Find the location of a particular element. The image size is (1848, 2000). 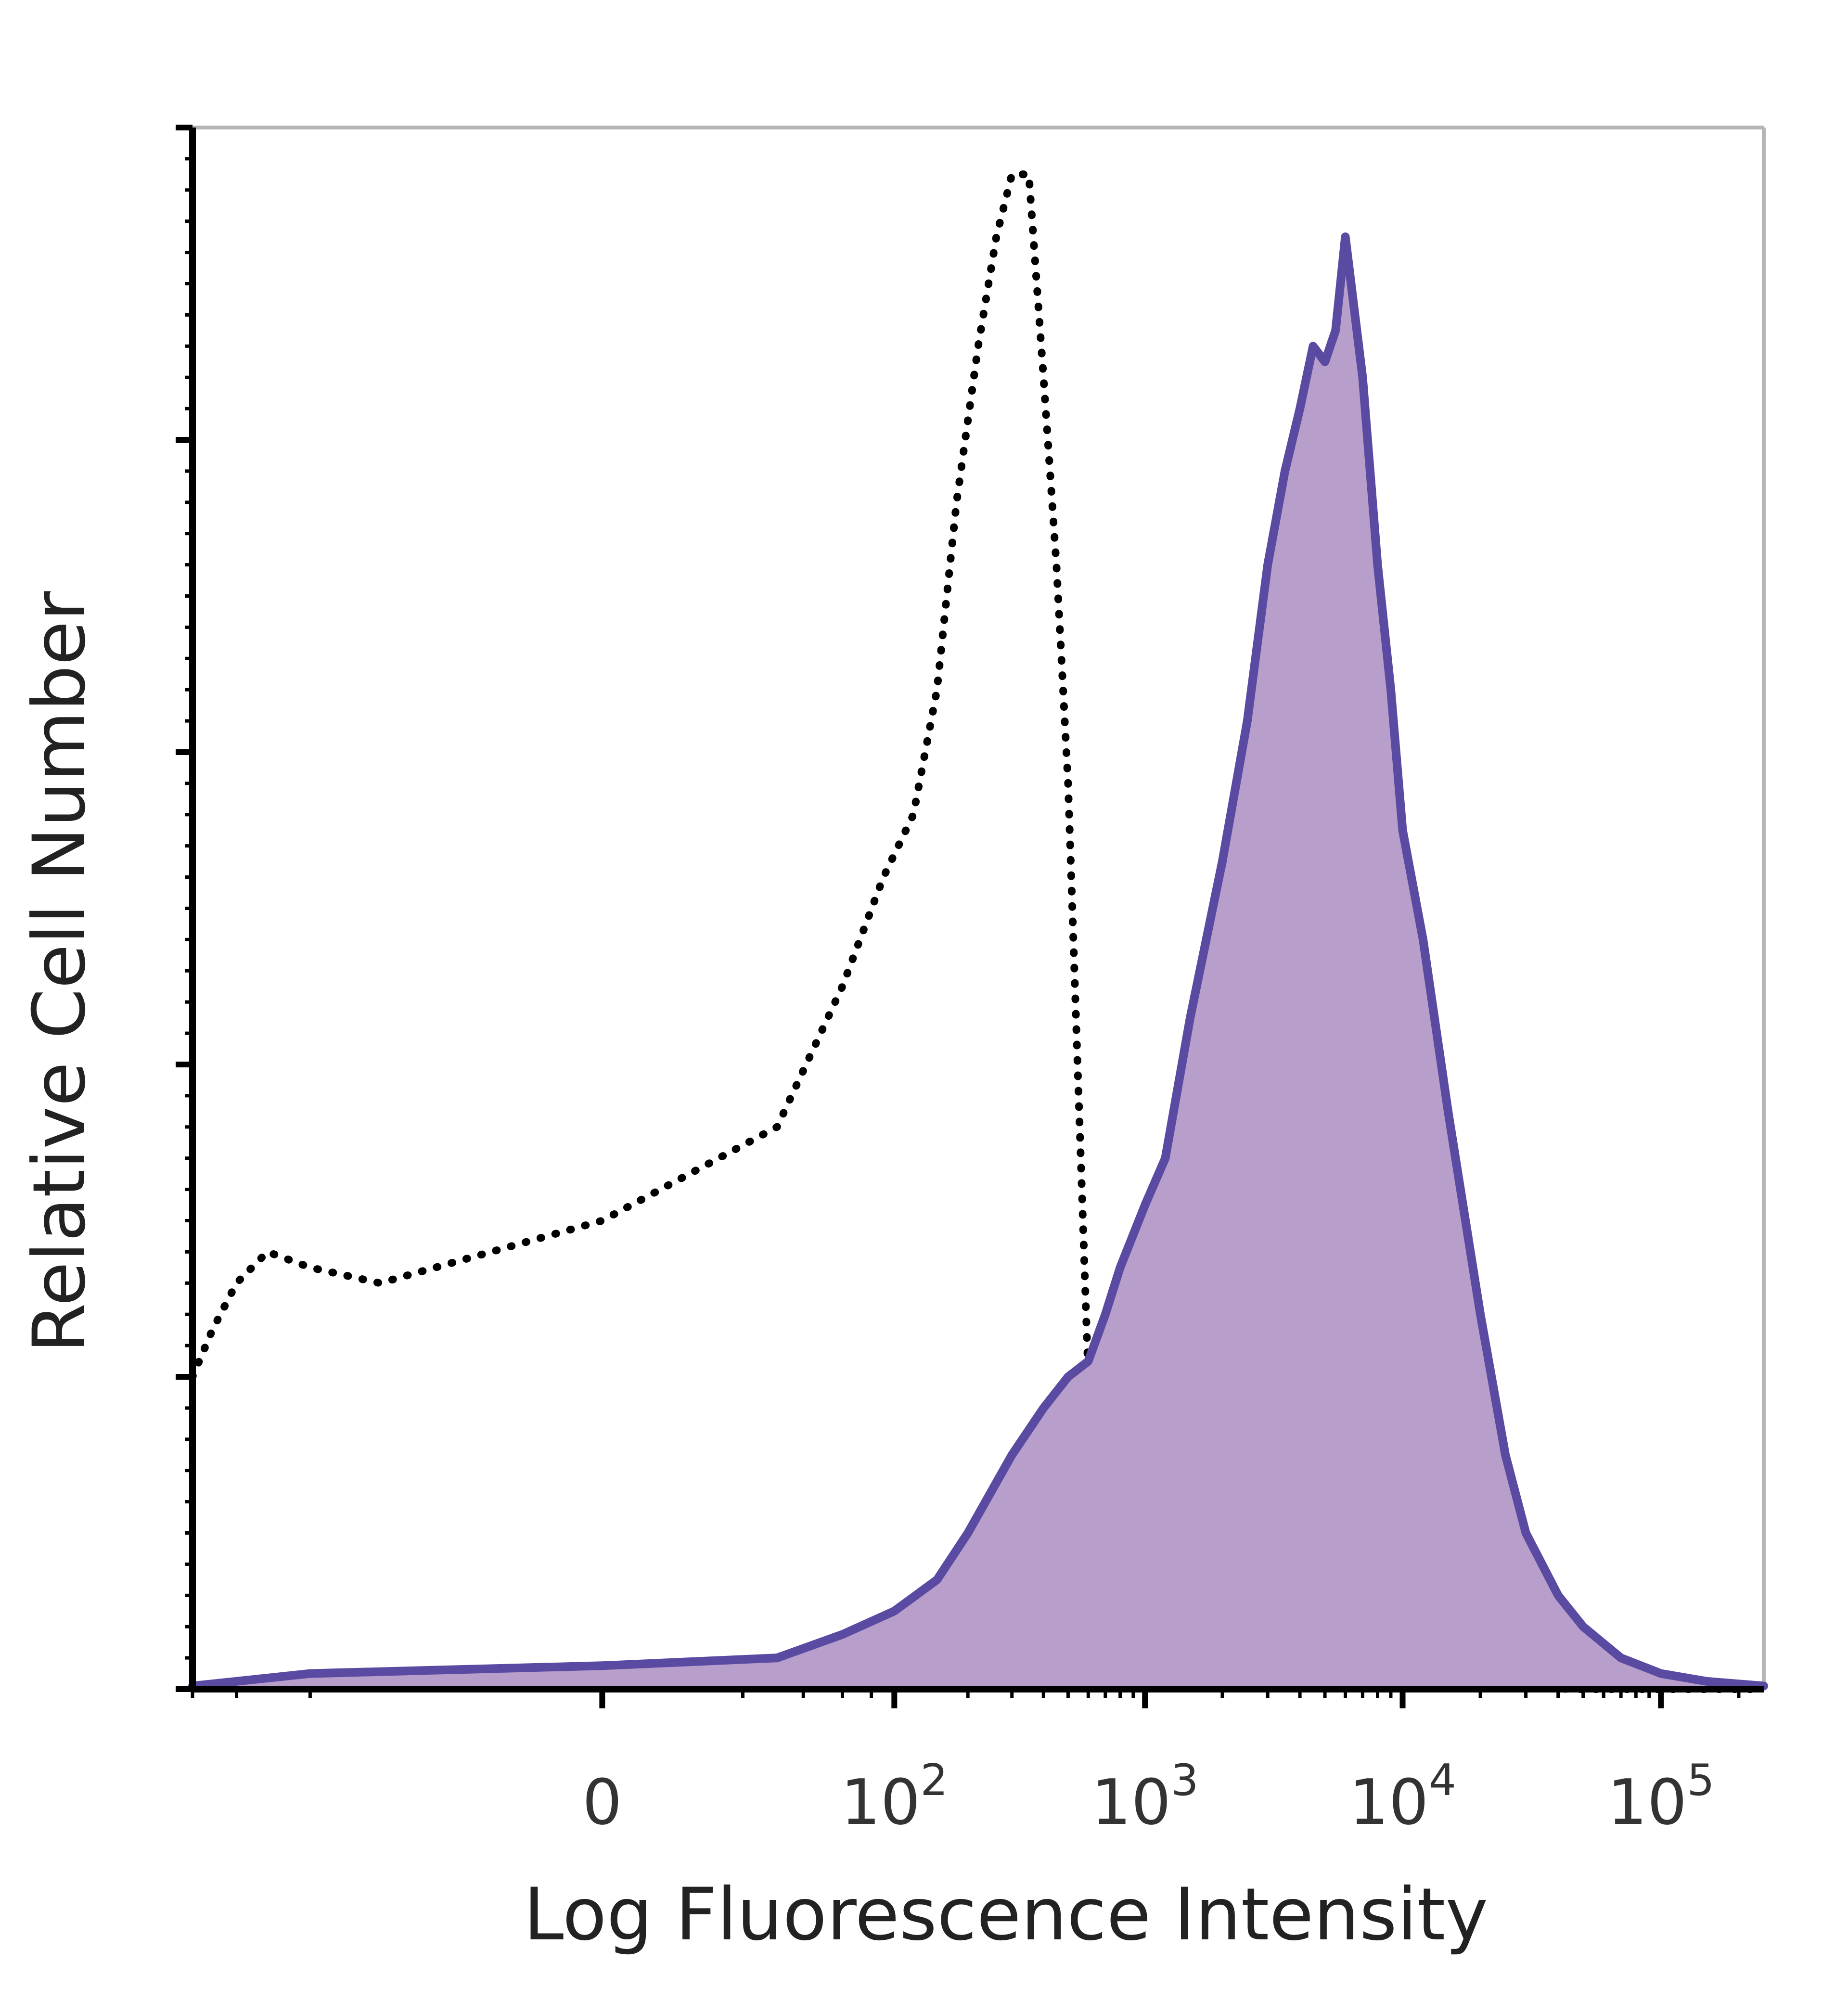

x-tick-label-4: 10⁵ is located at coordinates (1661, 1797).